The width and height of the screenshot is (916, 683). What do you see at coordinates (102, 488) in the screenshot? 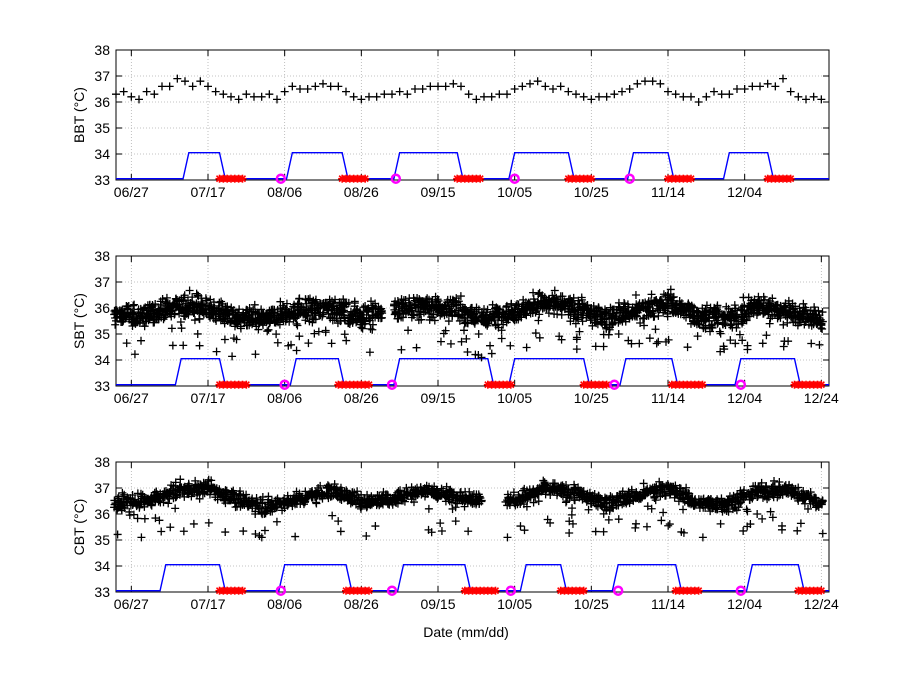
I see `y-tick-label: 37` at bounding box center [102, 488].